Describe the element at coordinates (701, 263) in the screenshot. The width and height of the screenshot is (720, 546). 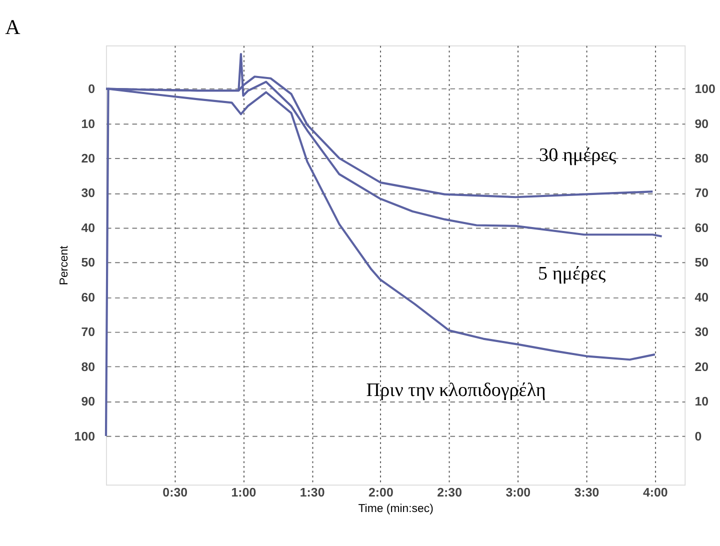
I see `y2-tick-label: 50` at that location.